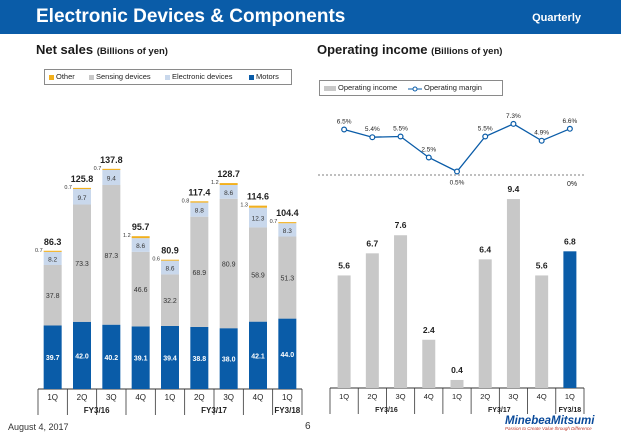 Image resolution: width=621 pixels, height=438 pixels. Describe the element at coordinates (202, 76) in the screenshot. I see `legend-electronic-label: Electronic devices` at that location.